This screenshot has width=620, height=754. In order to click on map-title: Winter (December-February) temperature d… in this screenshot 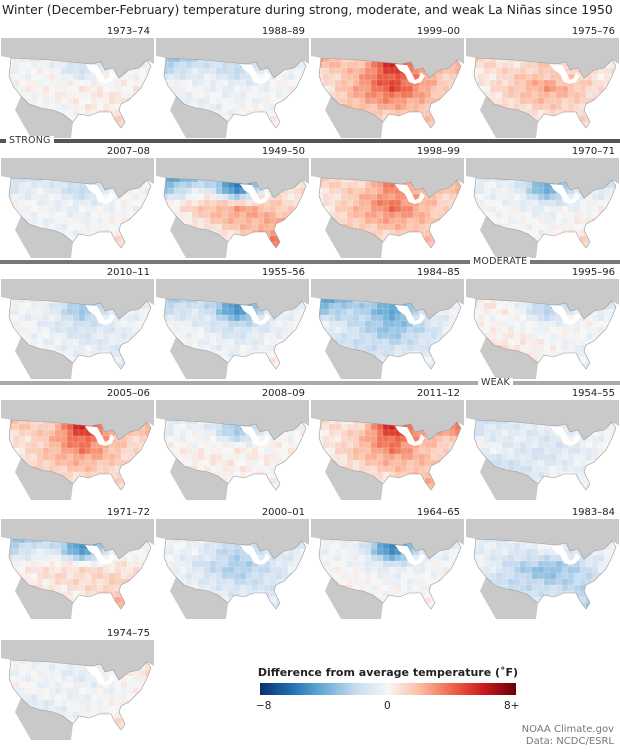, I will do `click(307, 9)`.